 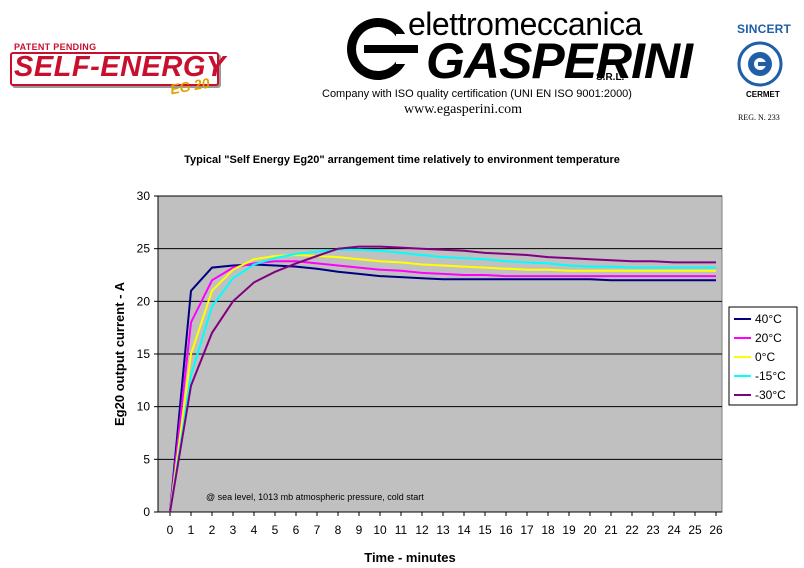 What do you see at coordinates (770, 376) in the screenshot?
I see `legend-entry: -15°C` at bounding box center [770, 376].